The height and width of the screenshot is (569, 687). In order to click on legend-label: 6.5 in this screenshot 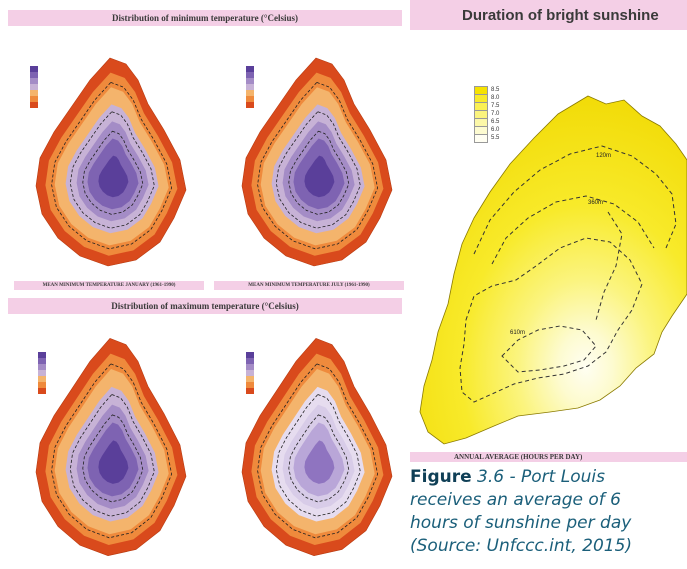, I will do `click(495, 122)`.